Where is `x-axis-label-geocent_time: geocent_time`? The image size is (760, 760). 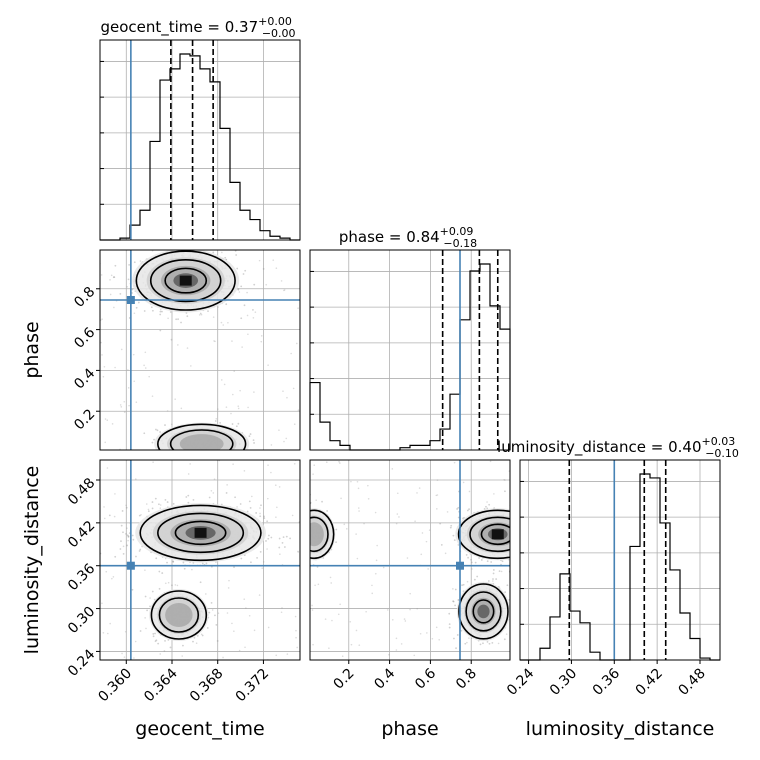
x-axis-label-geocent_time: geocent_time is located at coordinates (199, 729).